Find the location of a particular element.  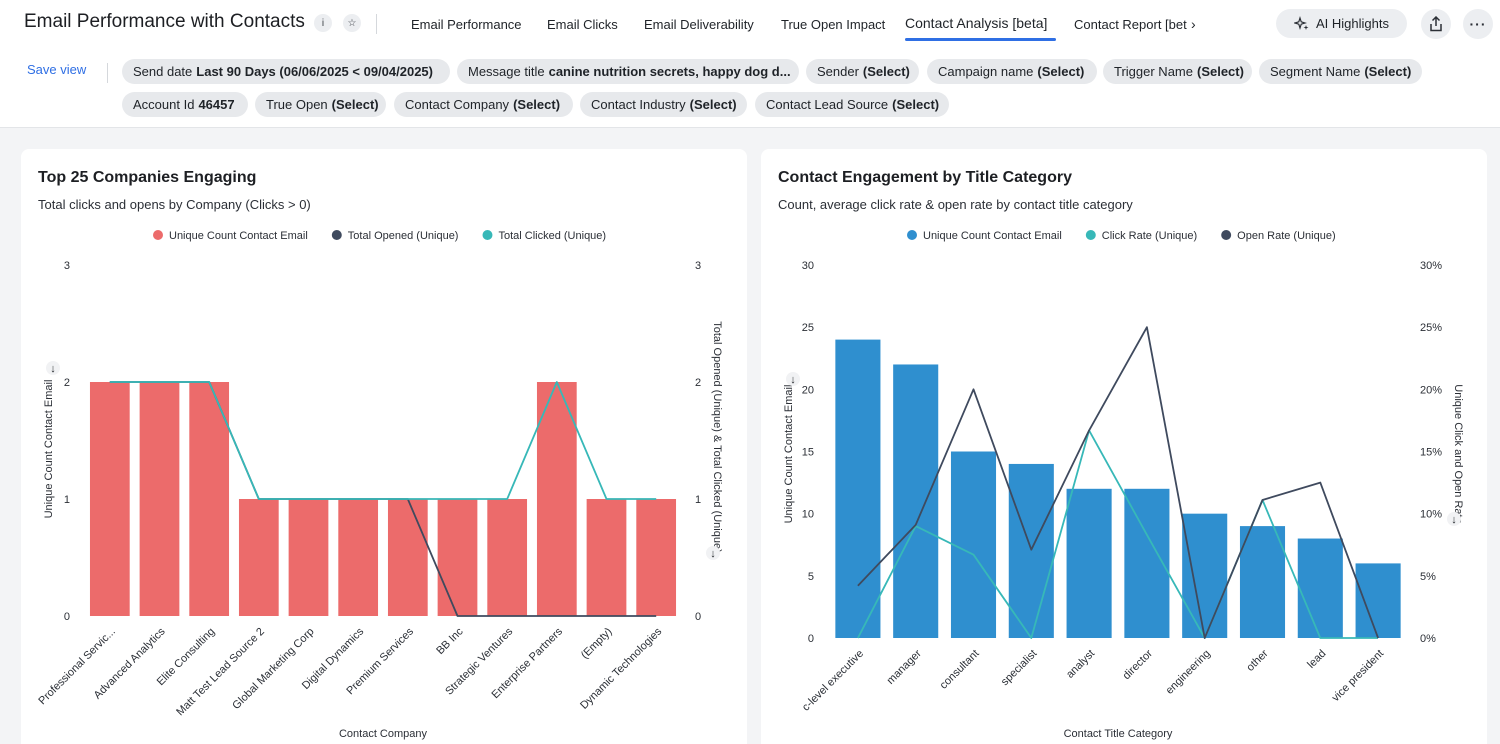

y-axis-title: Unique Count Contact Email is located at coordinates (49, 449).